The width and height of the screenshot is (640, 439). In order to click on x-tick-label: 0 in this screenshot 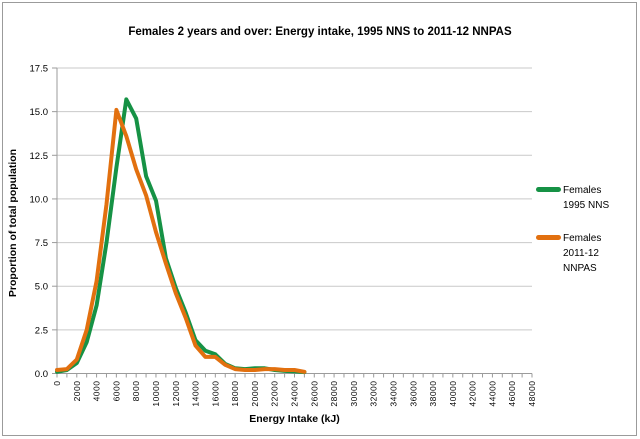, I will do `click(57, 383)`.